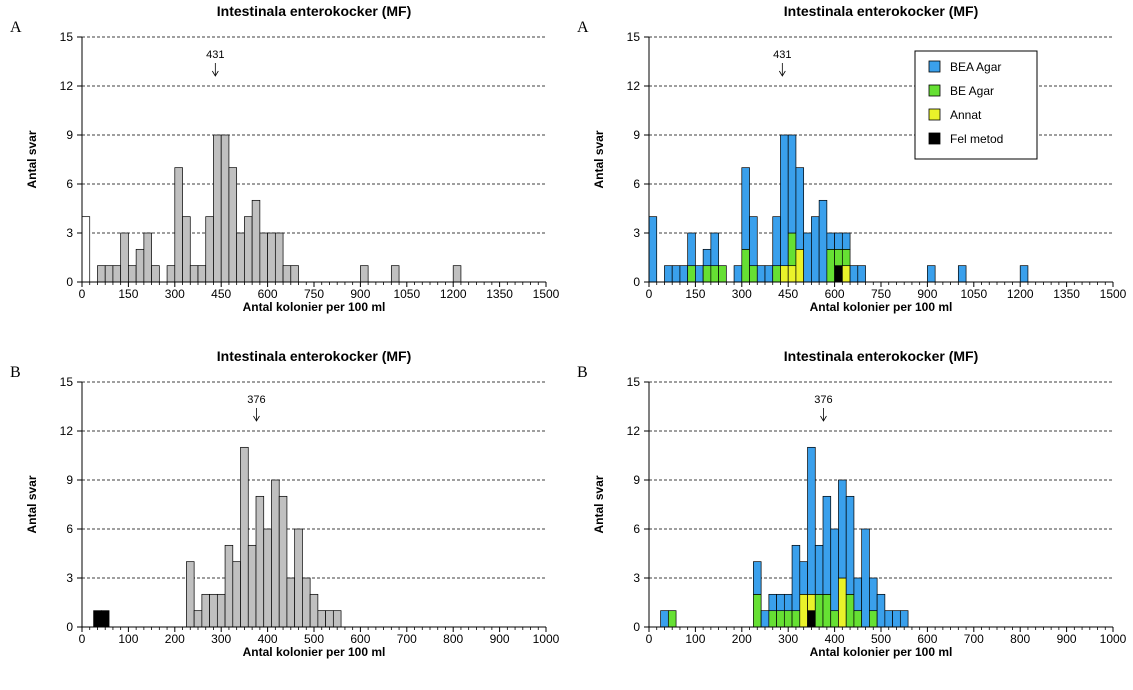 This screenshot has width=1133, height=690. I want to click on x-axis-title: Antal kolonier per 100 ml, so click(314, 307).